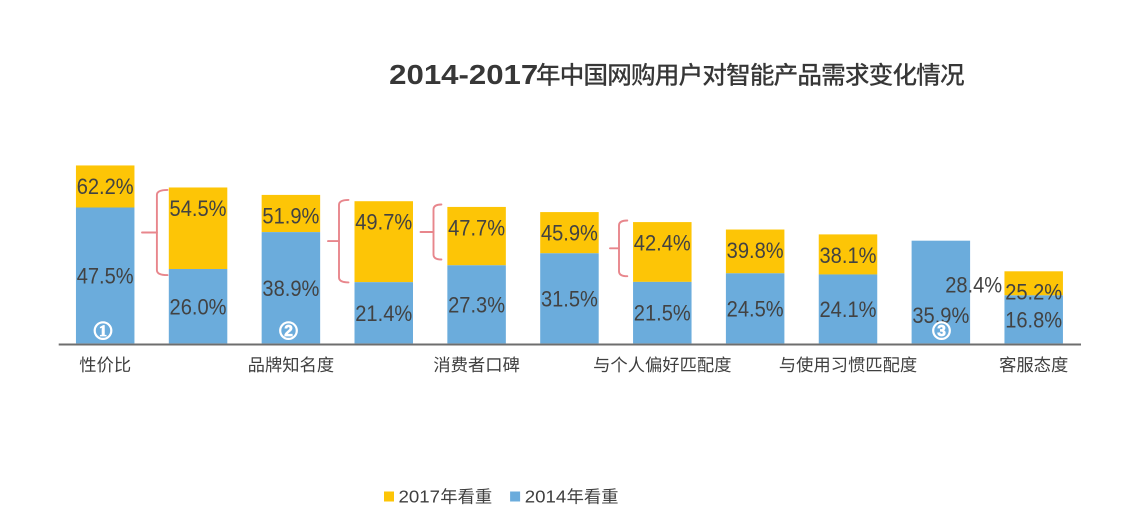 Image resolution: width=1148 pixels, height=520 pixels. What do you see at coordinates (383, 313) in the screenshot?
I see `svg-text: 21.4%` at bounding box center [383, 313].